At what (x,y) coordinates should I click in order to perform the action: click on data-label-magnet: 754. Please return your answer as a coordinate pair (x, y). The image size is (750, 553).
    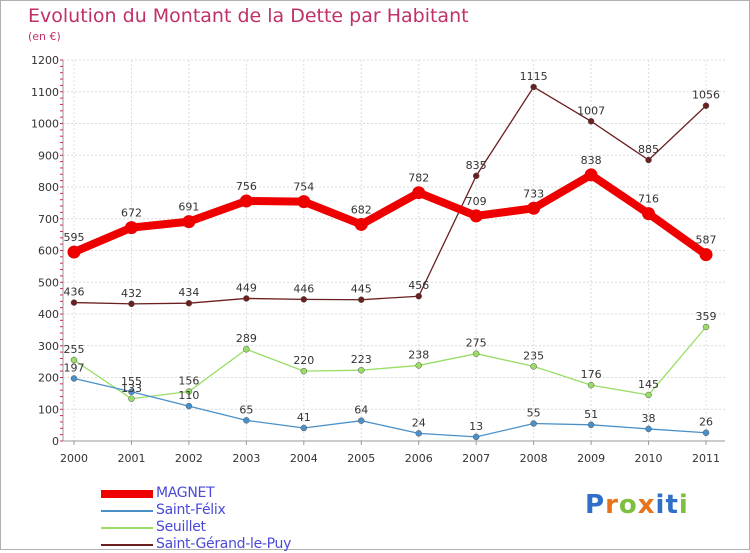
    Looking at the image, I should click on (303, 187).